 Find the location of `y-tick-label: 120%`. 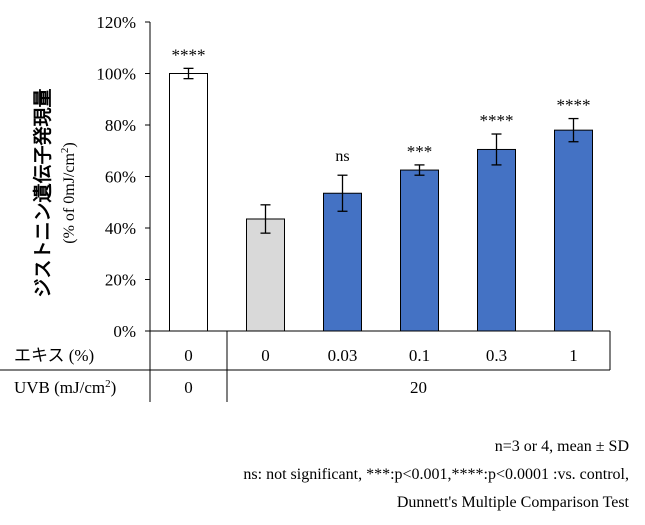

y-tick-label: 120% is located at coordinates (116, 22).